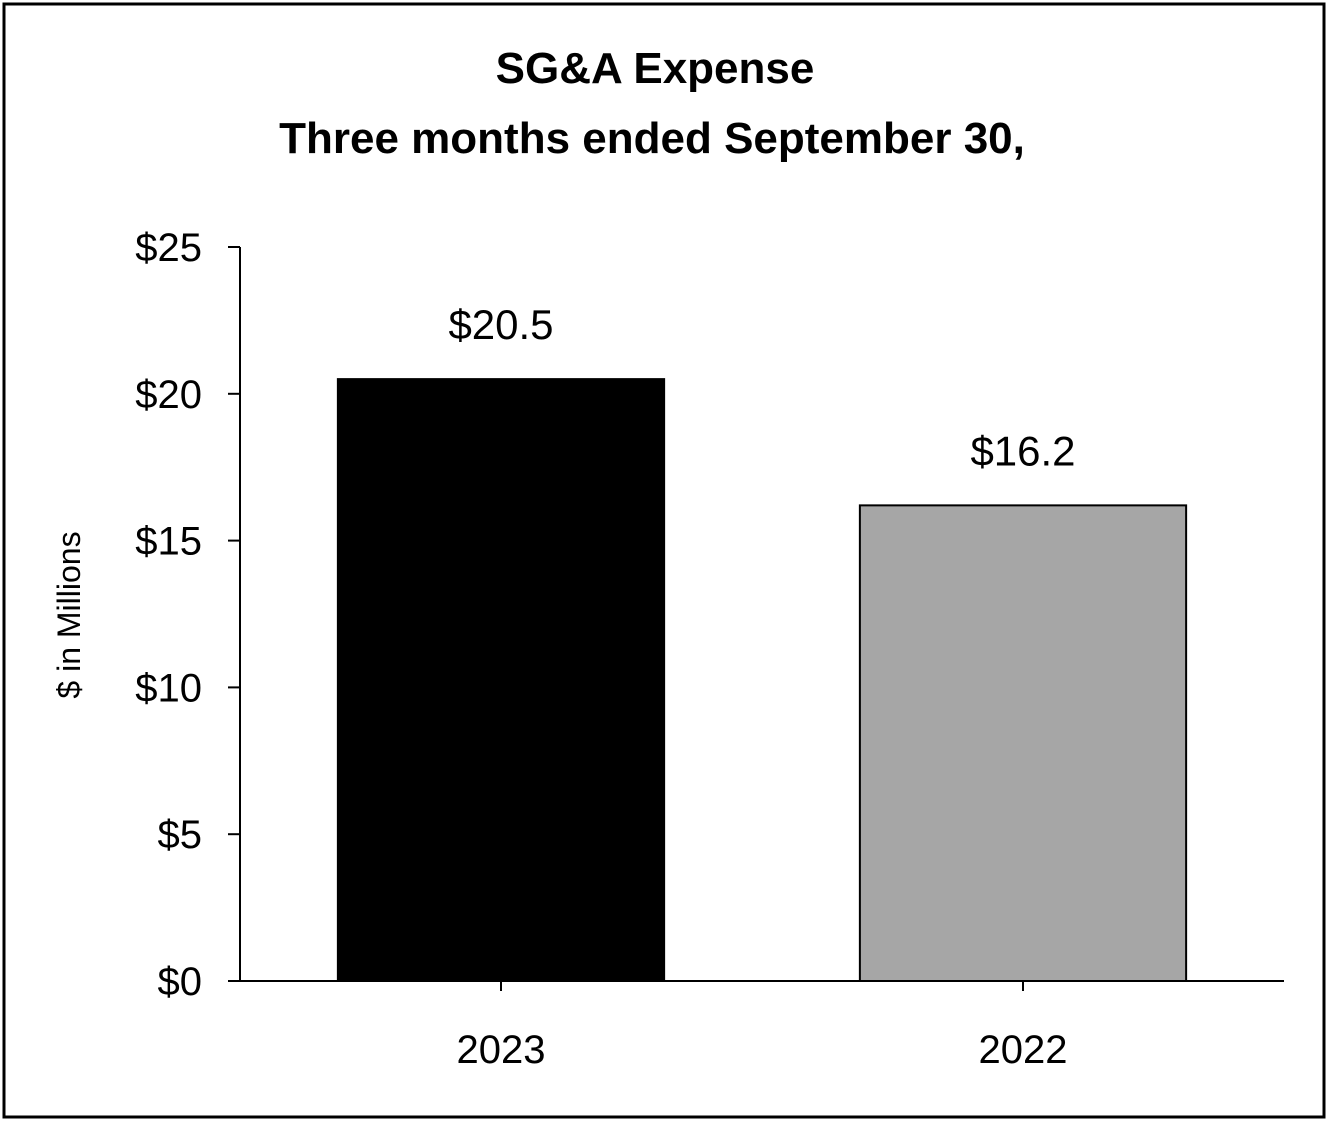 Image resolution: width=1329 pixels, height=1127 pixels. What do you see at coordinates (501, 1050) in the screenshot?
I see `x-tick-label-2023: 2023` at bounding box center [501, 1050].